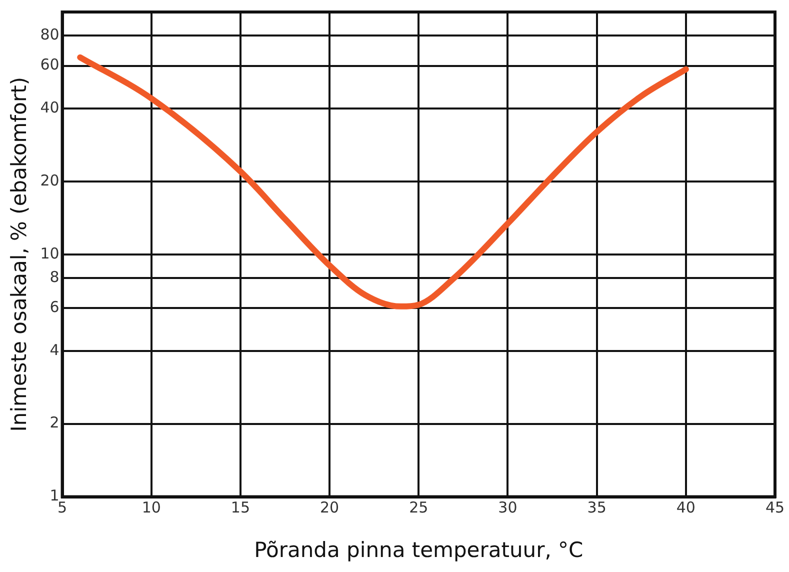  Describe the element at coordinates (50, 107) in the screenshot. I see `y-tick-label: 40` at that location.